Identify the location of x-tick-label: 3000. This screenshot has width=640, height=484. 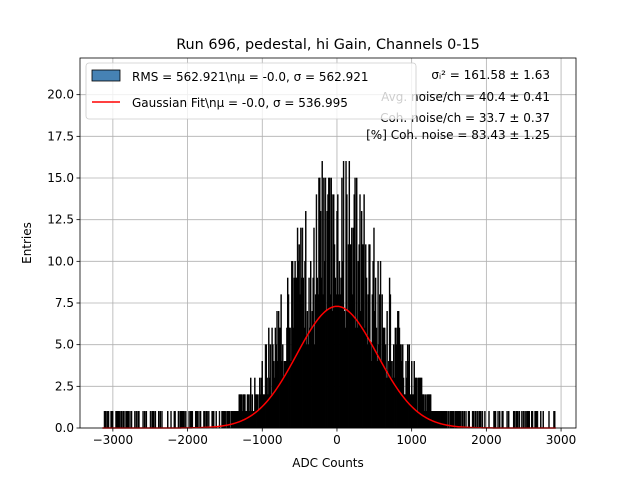
(561, 440).